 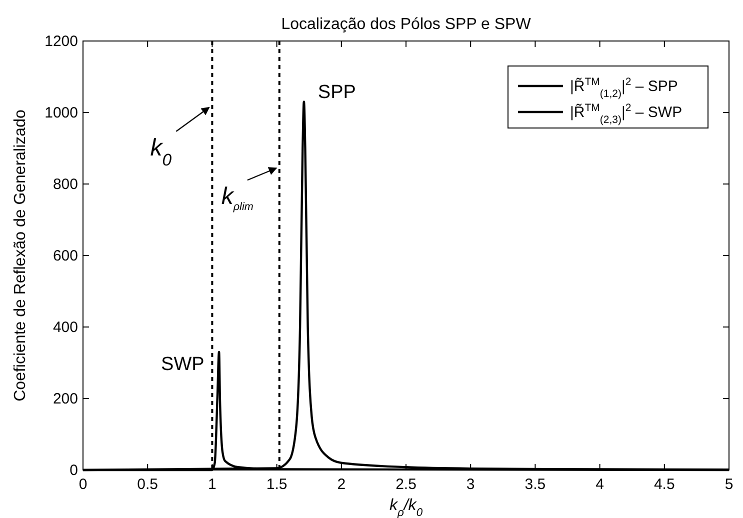 I want to click on y-tick-label: 800, so click(x=65, y=184).